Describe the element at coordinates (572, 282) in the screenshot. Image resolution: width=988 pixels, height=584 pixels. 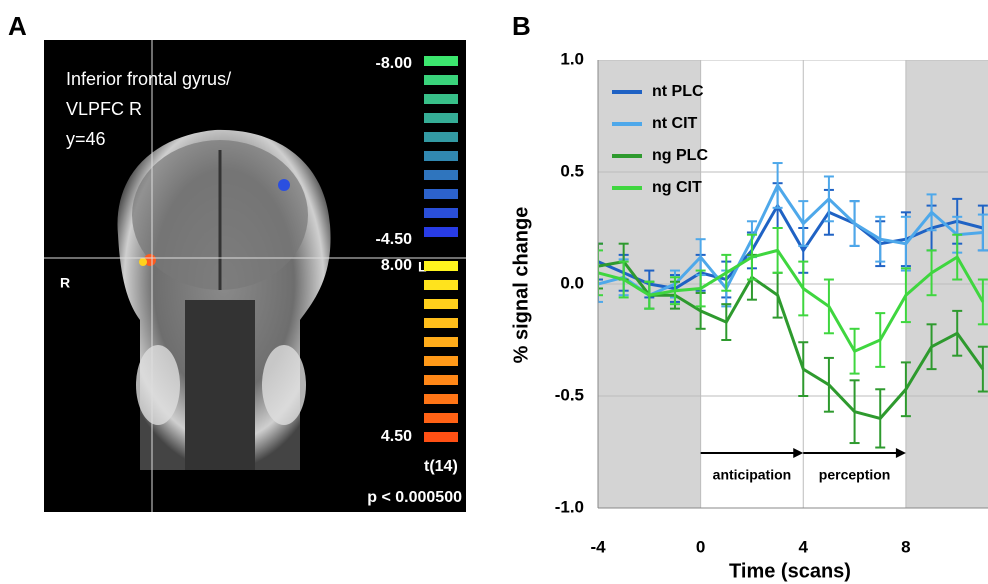
I see `y-tick-label: 0.0` at that location.